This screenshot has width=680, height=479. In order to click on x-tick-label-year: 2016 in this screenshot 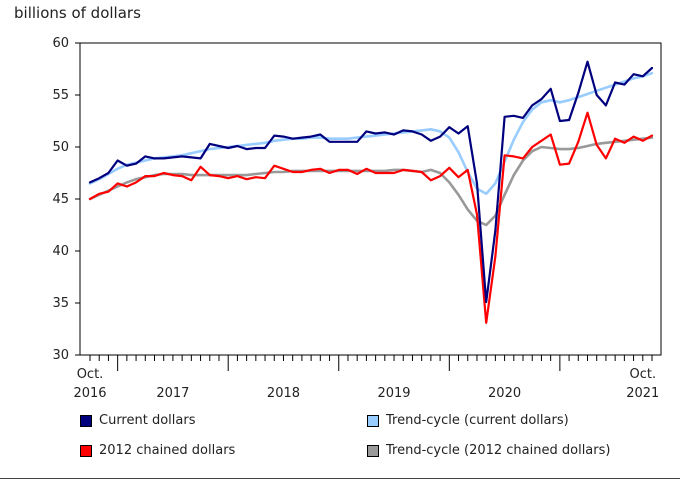, I will do `click(89, 393)`.